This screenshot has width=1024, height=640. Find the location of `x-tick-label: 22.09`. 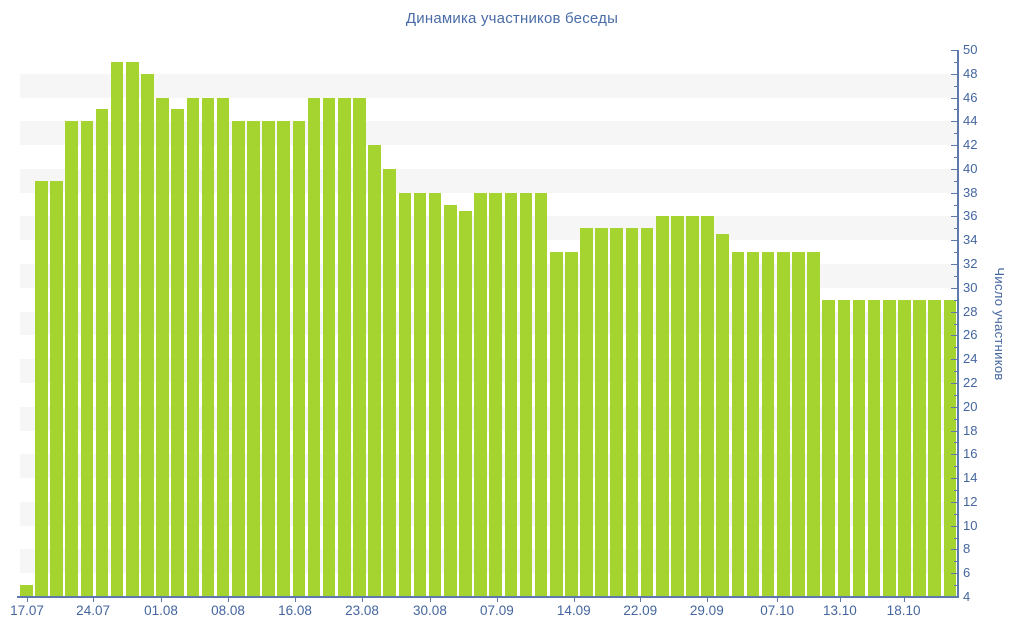

x-tick-label: 22.09 is located at coordinates (640, 610).